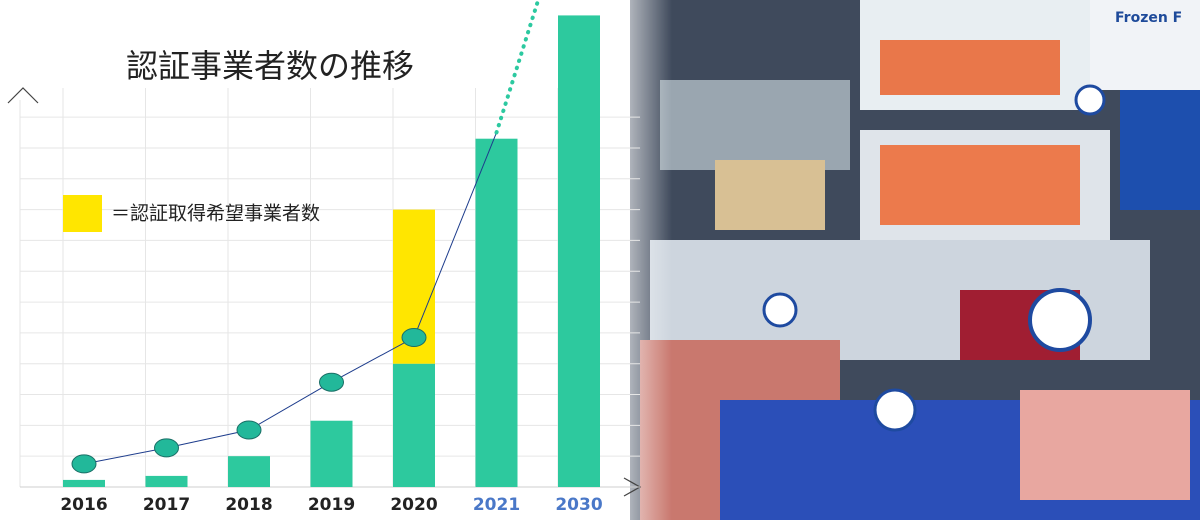  Describe the element at coordinates (413, 505) in the screenshot. I see `x-tick-label: 2020` at that location.